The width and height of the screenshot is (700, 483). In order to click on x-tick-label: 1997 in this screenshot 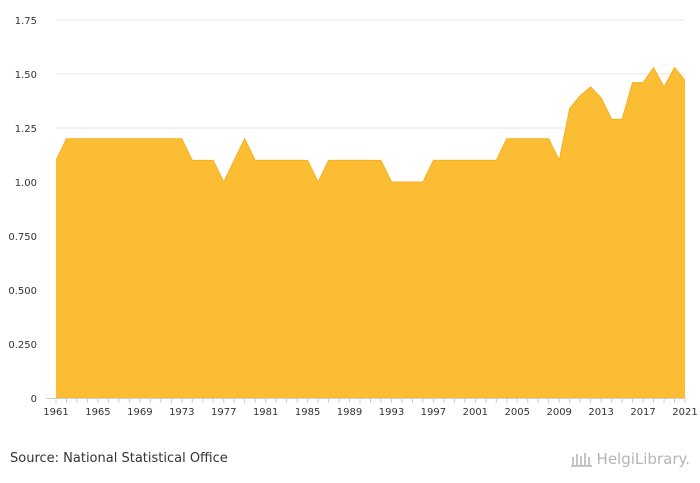, I will do `click(433, 412)`.